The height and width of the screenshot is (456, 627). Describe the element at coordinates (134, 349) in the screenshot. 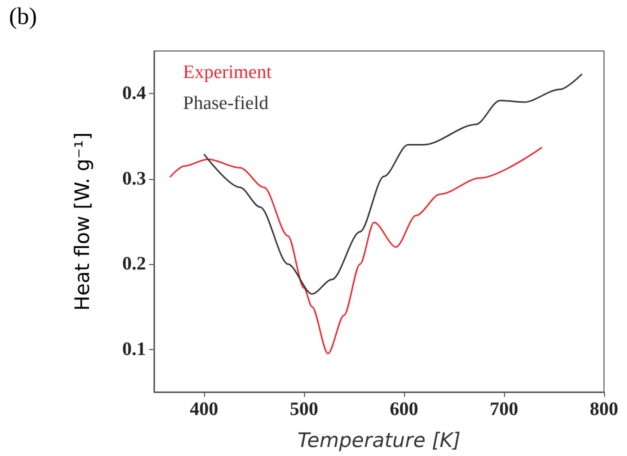

I see `y-tick-label: 0.1` at that location.